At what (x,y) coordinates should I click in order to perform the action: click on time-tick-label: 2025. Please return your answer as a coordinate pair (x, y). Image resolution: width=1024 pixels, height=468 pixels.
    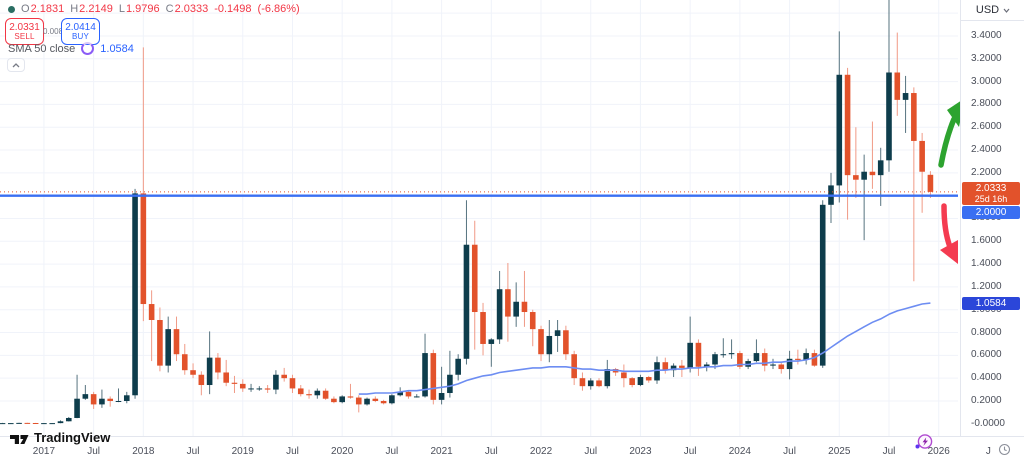
    Looking at the image, I should click on (839, 451).